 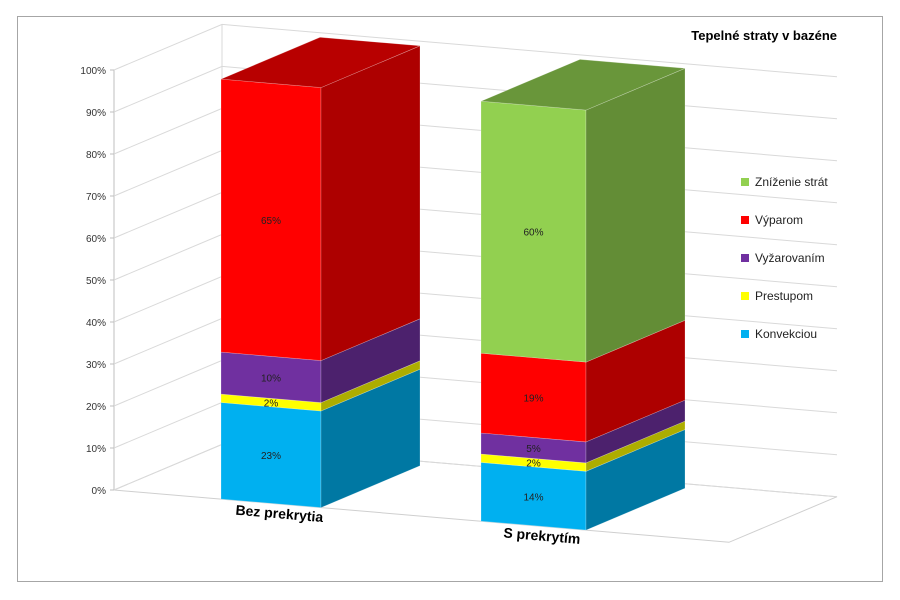 What do you see at coordinates (583, 480) in the screenshot?
I see `bar-segment: 14%` at bounding box center [583, 480].